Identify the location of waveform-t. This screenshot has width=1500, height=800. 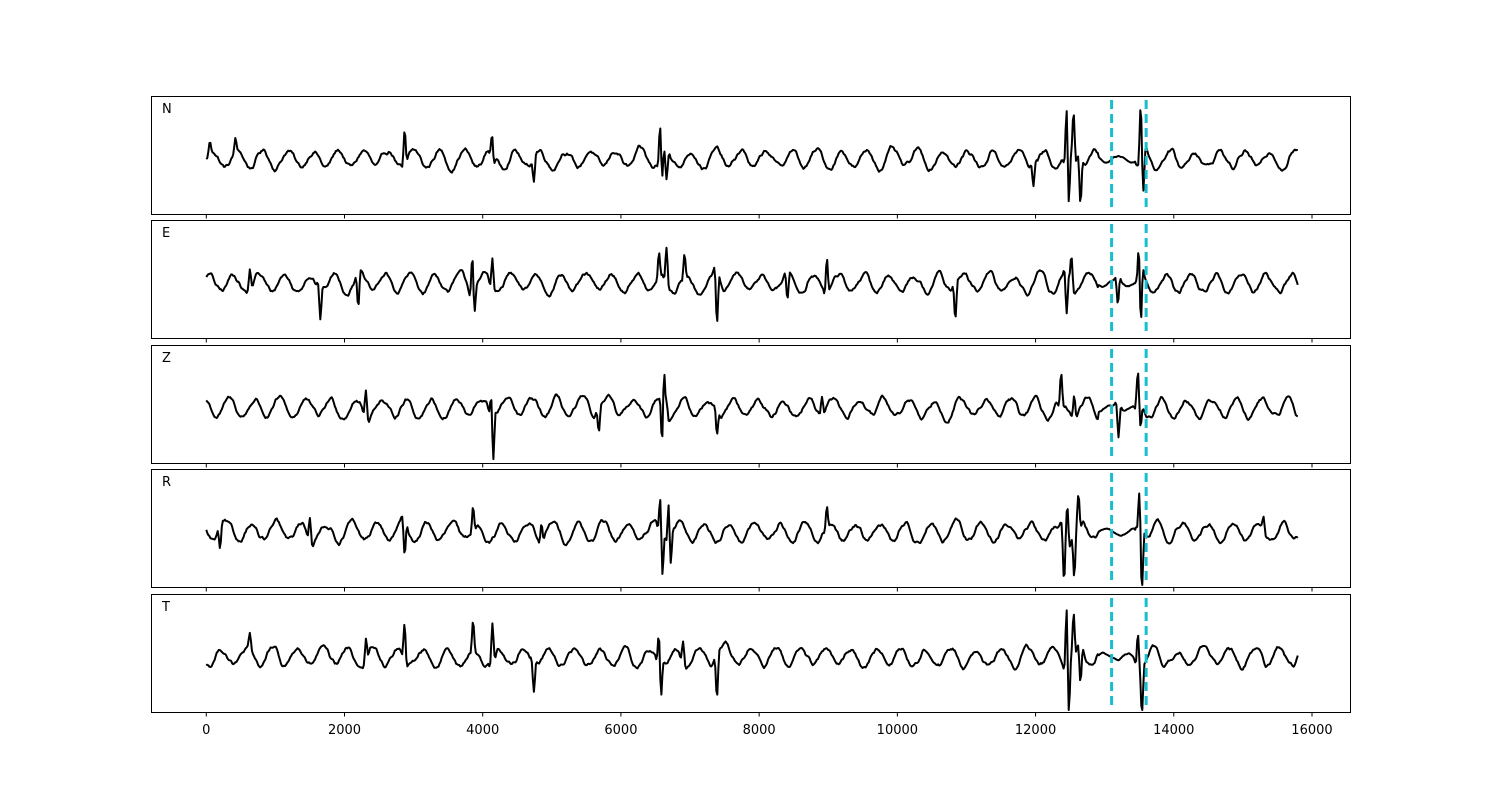
(752, 660).